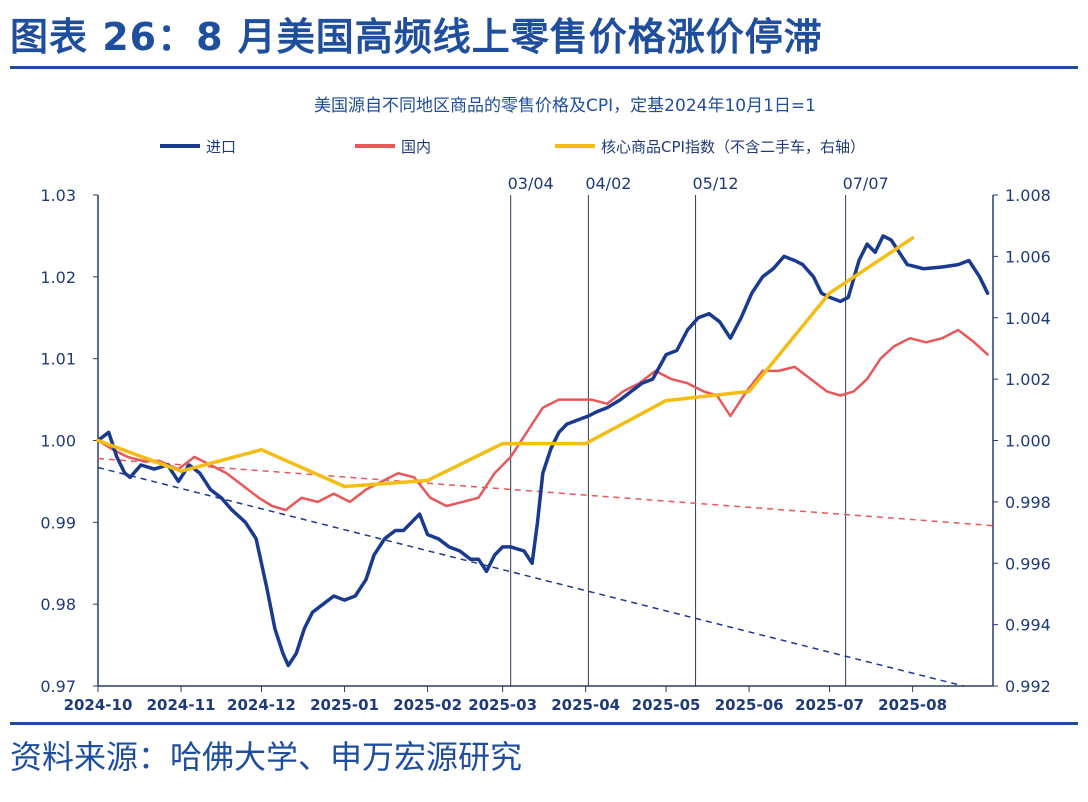 The height and width of the screenshot is (802, 1088). What do you see at coordinates (1028, 502) in the screenshot?
I see `y-right-tick-label: 0.998` at bounding box center [1028, 502].